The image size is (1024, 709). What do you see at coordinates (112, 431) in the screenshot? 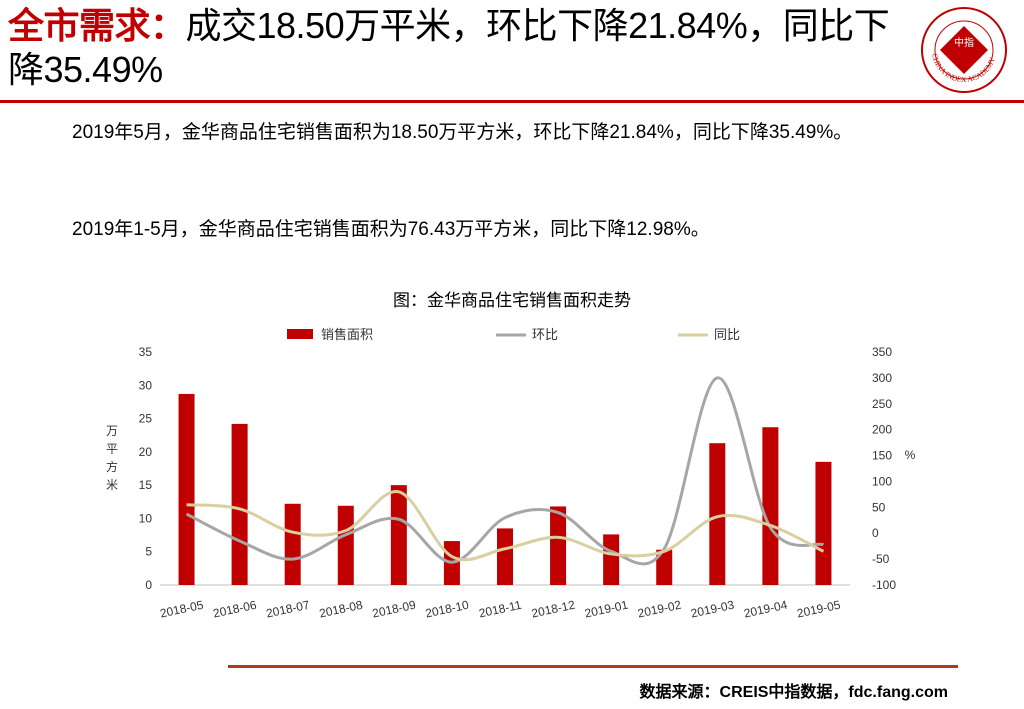
I see `y-axis-label-char: 万` at bounding box center [112, 431].